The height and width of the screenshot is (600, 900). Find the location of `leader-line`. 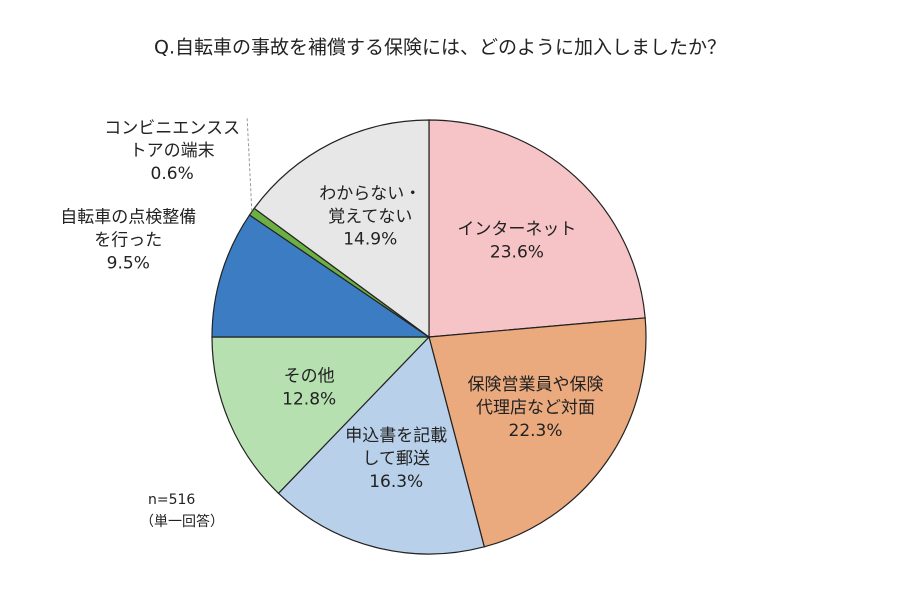

leader-line is located at coordinates (249, 165).